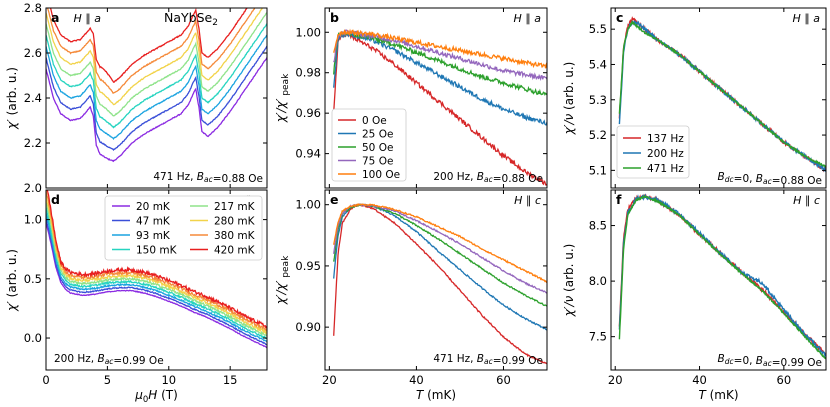 This screenshot has height=407, width=830. Describe the element at coordinates (527, 18) in the screenshot. I see `field-direction-b: H ∥ a` at that location.